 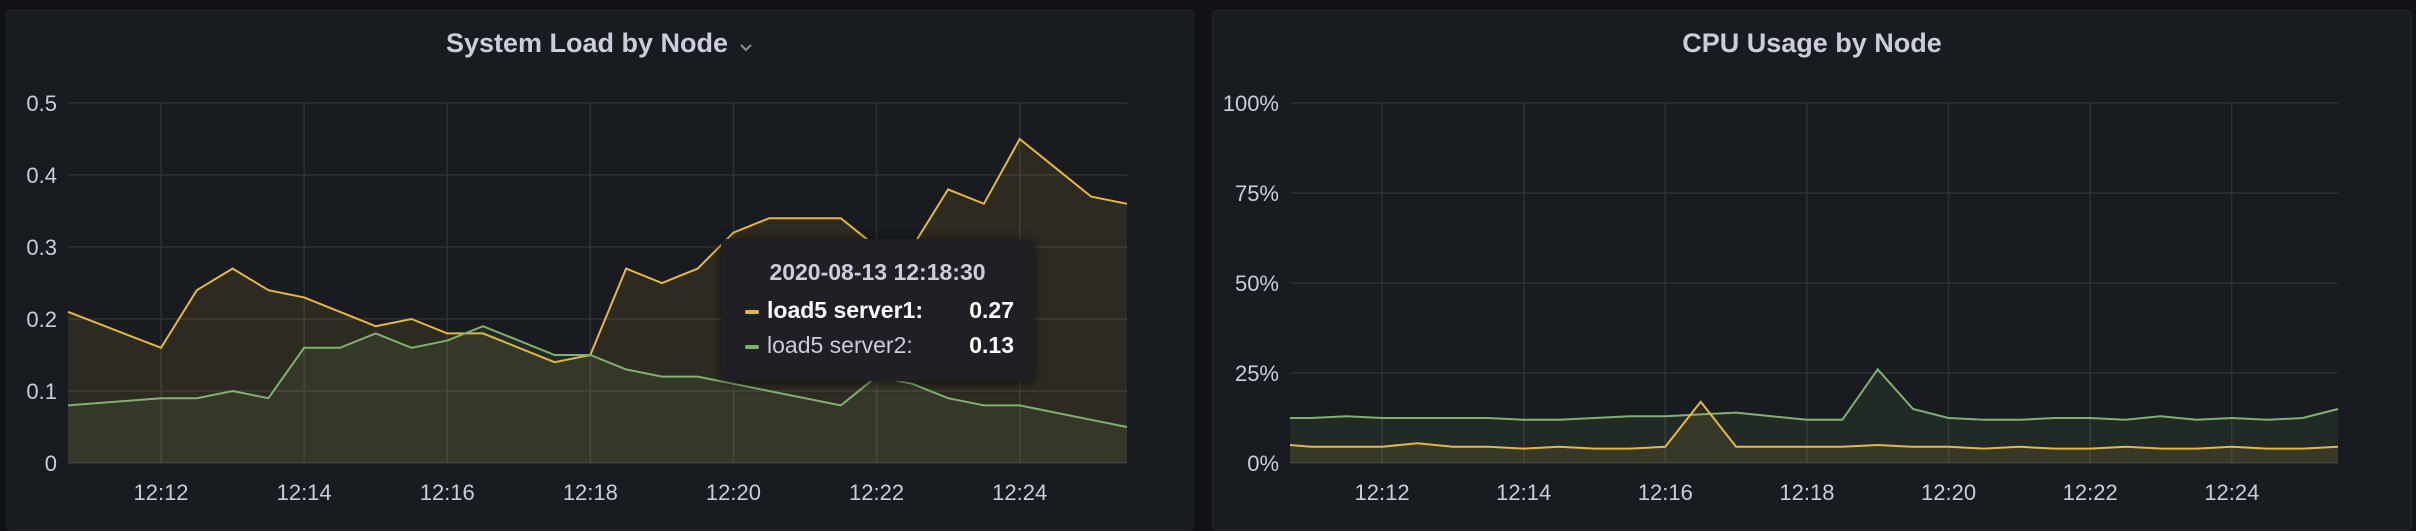 I want to click on y-tick-label: 25%, so click(x=1257, y=373).